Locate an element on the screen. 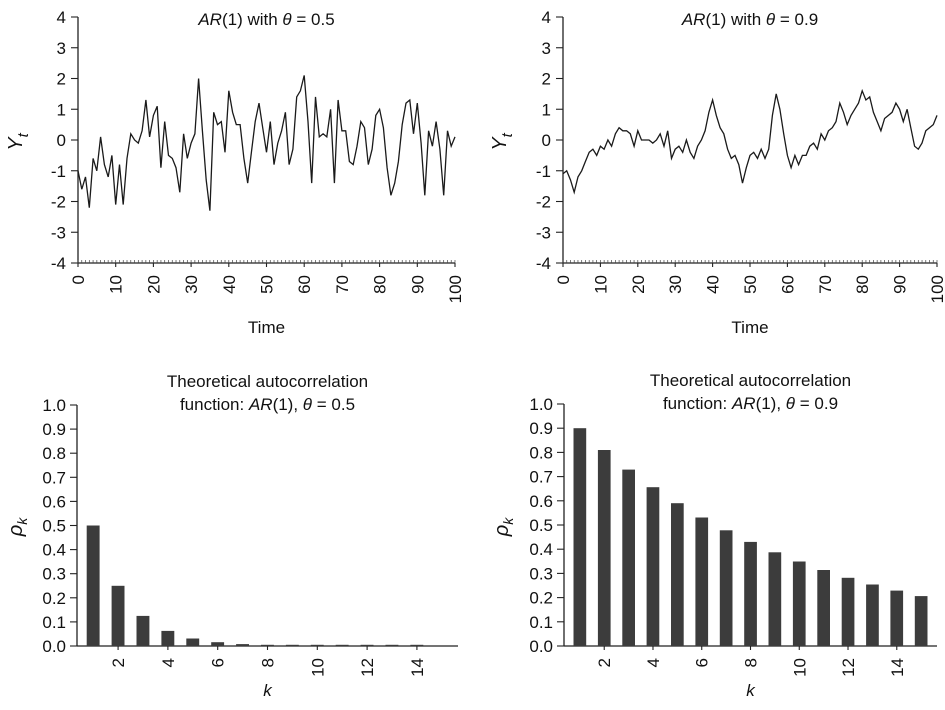 The width and height of the screenshot is (945, 710). y-tick-label: -4 is located at coordinates (58, 263).